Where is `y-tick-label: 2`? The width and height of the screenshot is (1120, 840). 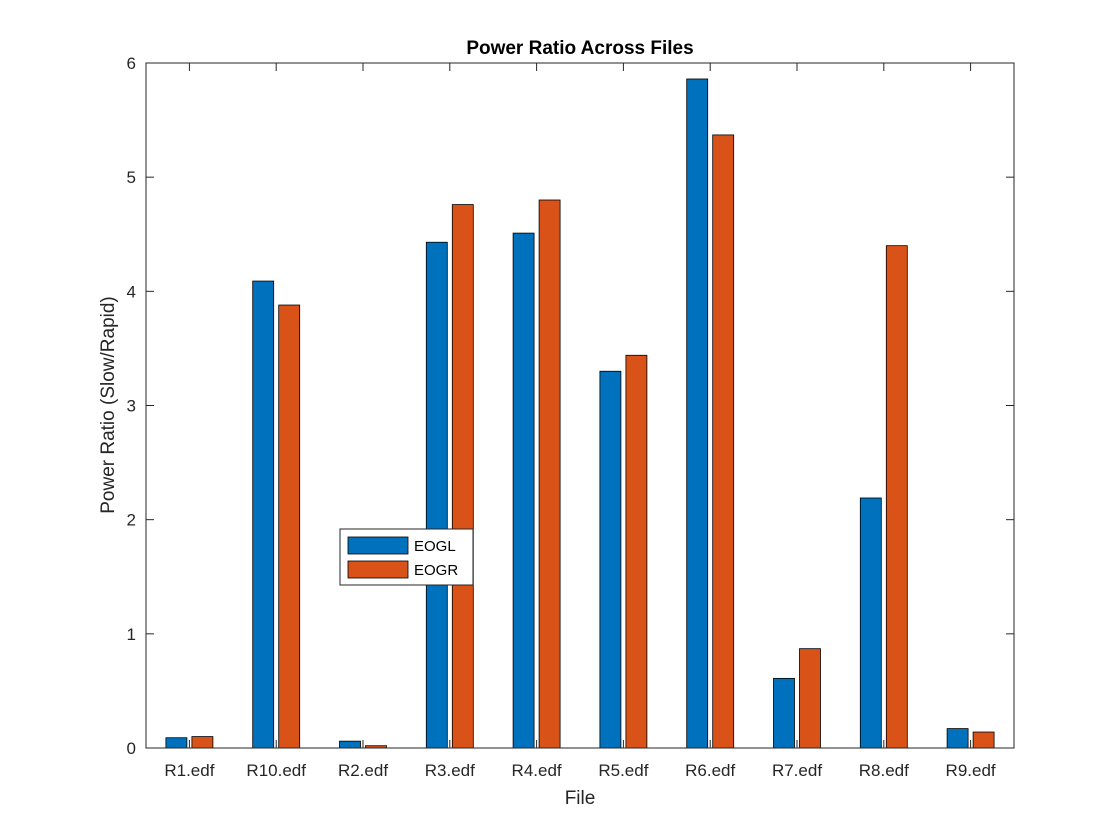 y-tick-label: 2 is located at coordinates (131, 520).